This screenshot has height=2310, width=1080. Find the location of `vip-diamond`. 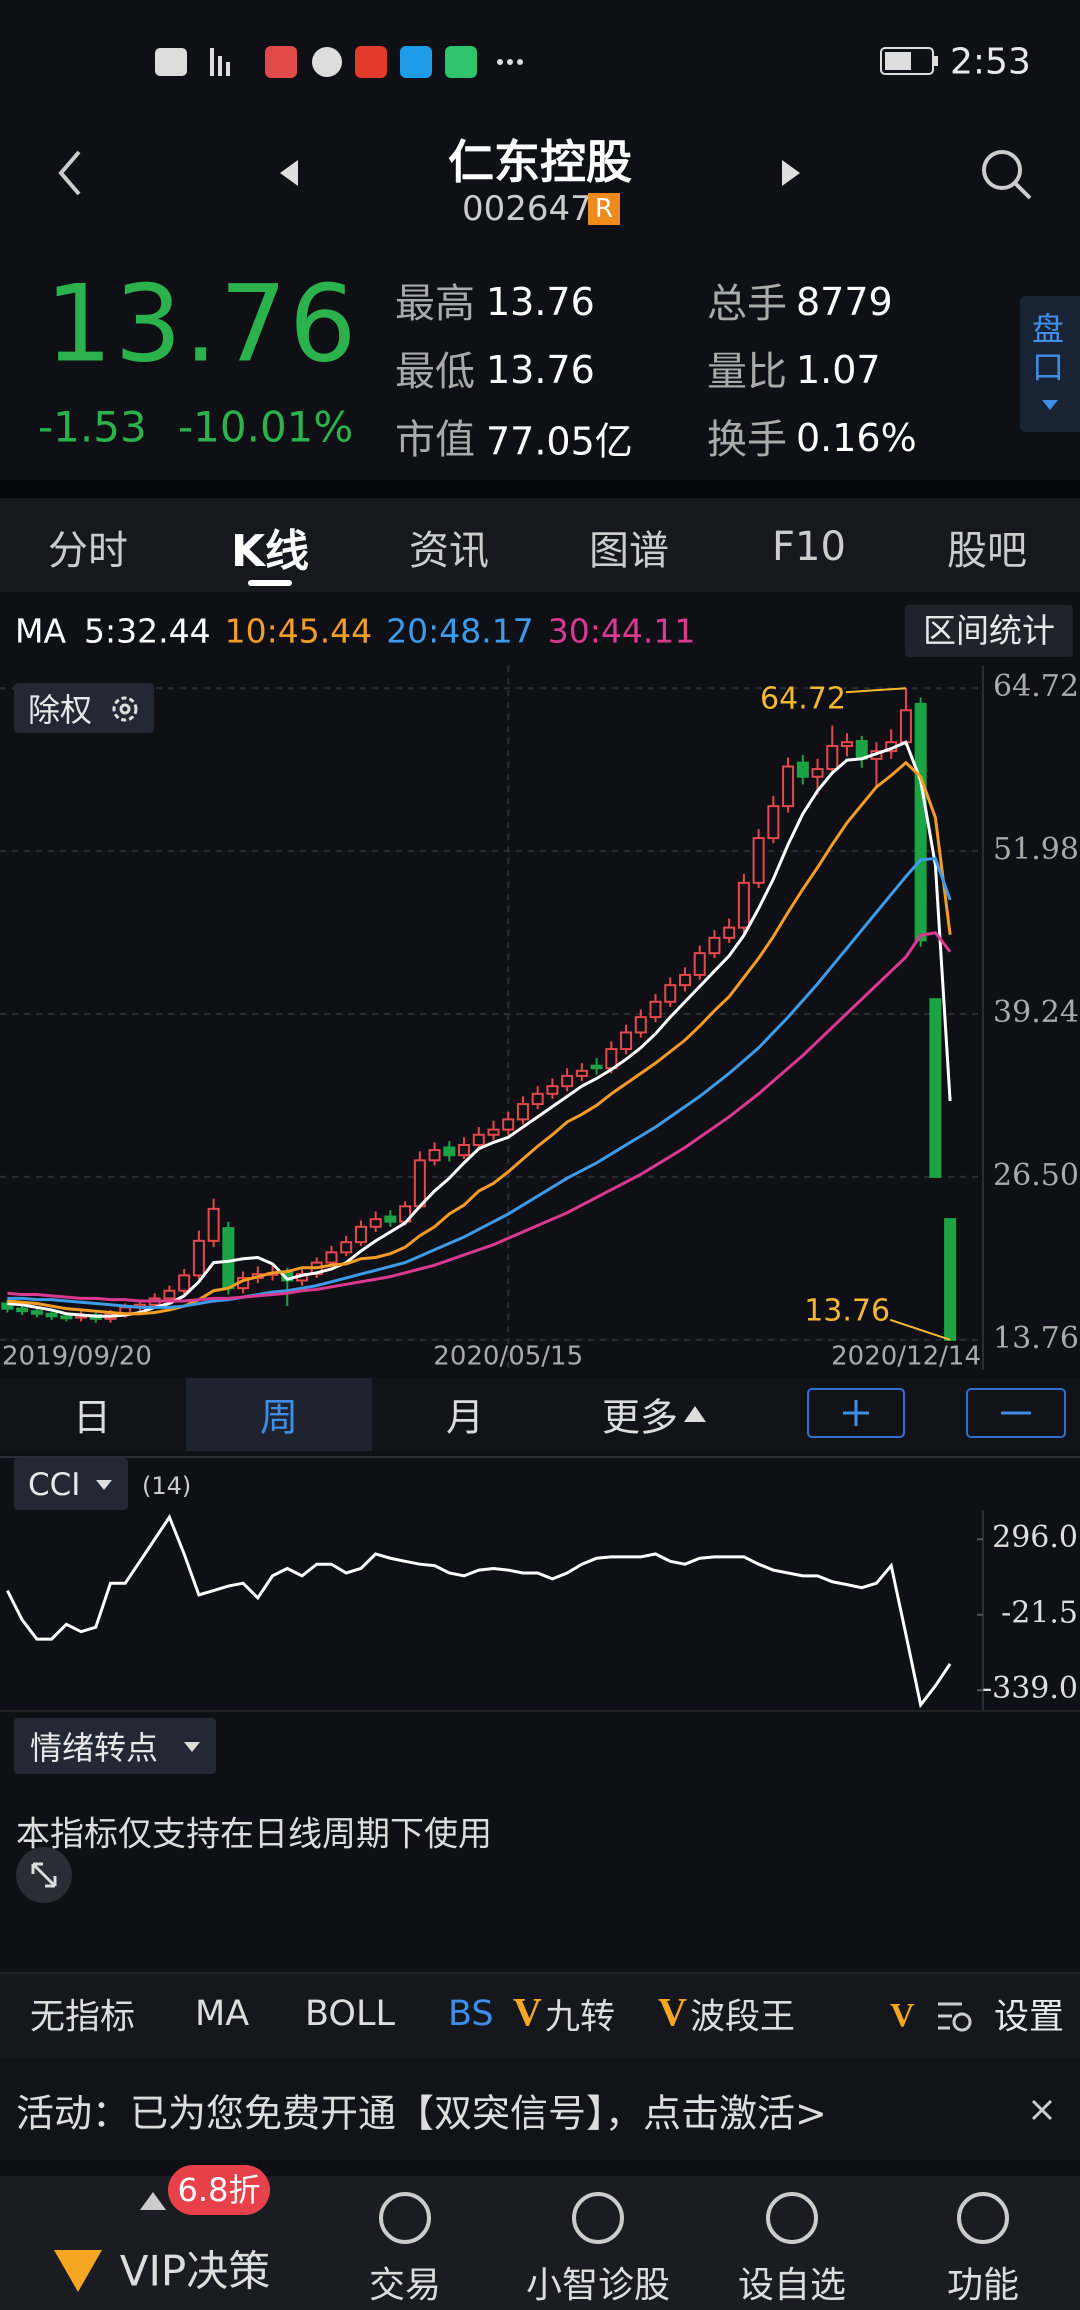

vip-diamond is located at coordinates (78, 2271).